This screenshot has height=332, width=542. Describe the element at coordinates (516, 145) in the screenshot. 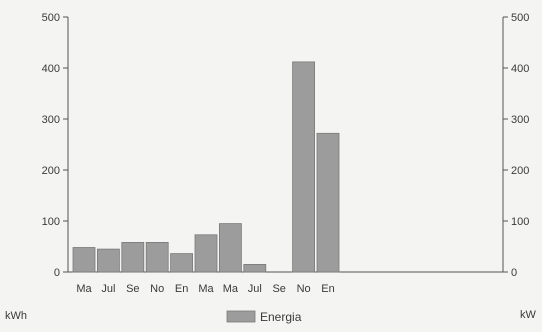

I see `right-y-ticks: 0 100 200 300 400 500` at that location.